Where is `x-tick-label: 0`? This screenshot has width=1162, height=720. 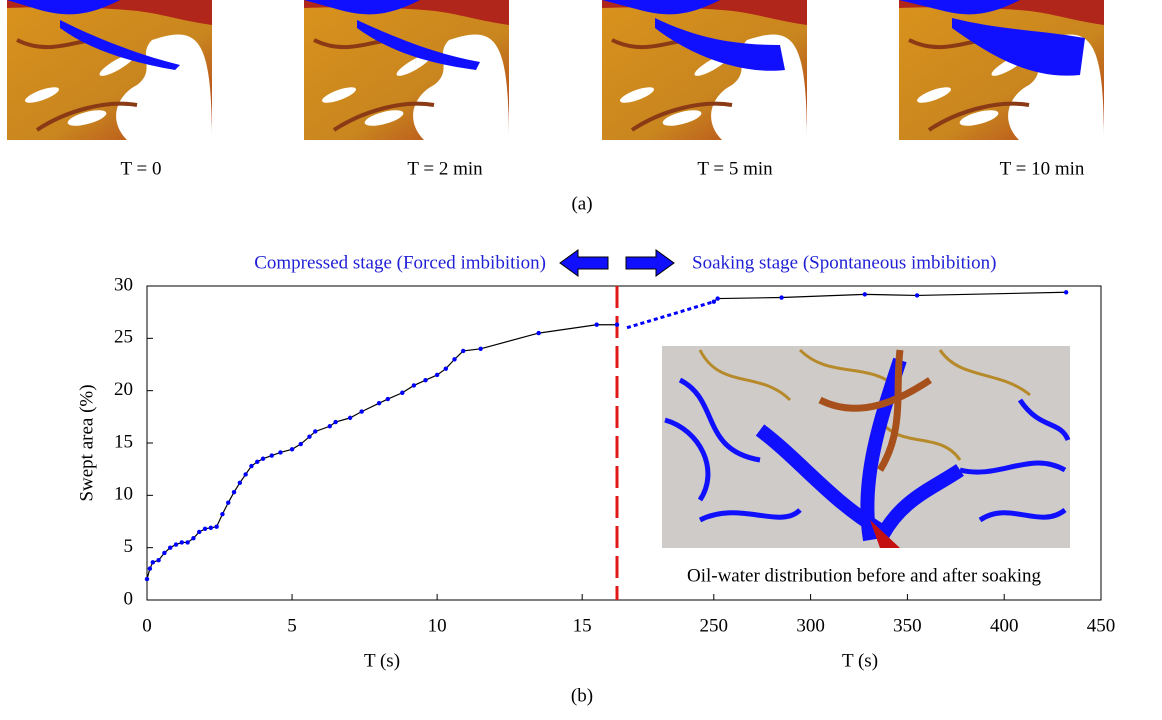
x-tick-label: 0 is located at coordinates (147, 625).